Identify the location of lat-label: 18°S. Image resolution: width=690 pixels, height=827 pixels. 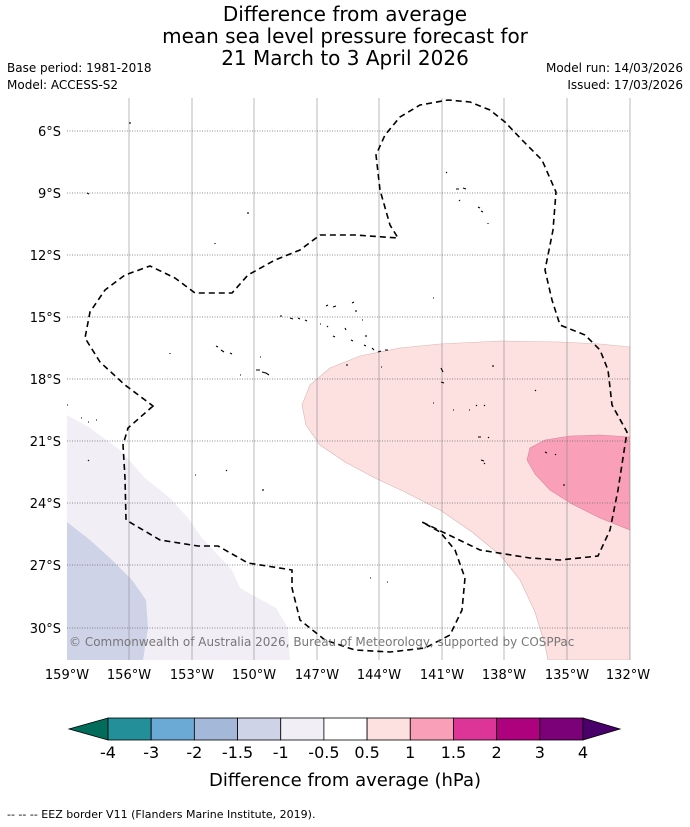
(45, 380).